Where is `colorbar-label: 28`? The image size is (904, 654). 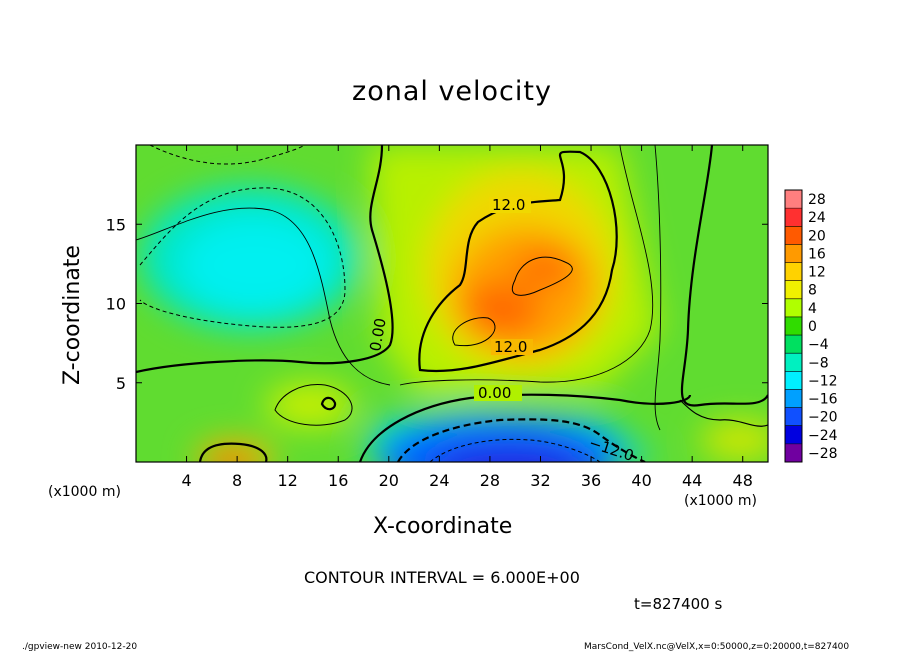
colorbar-label: 28 is located at coordinates (817, 200).